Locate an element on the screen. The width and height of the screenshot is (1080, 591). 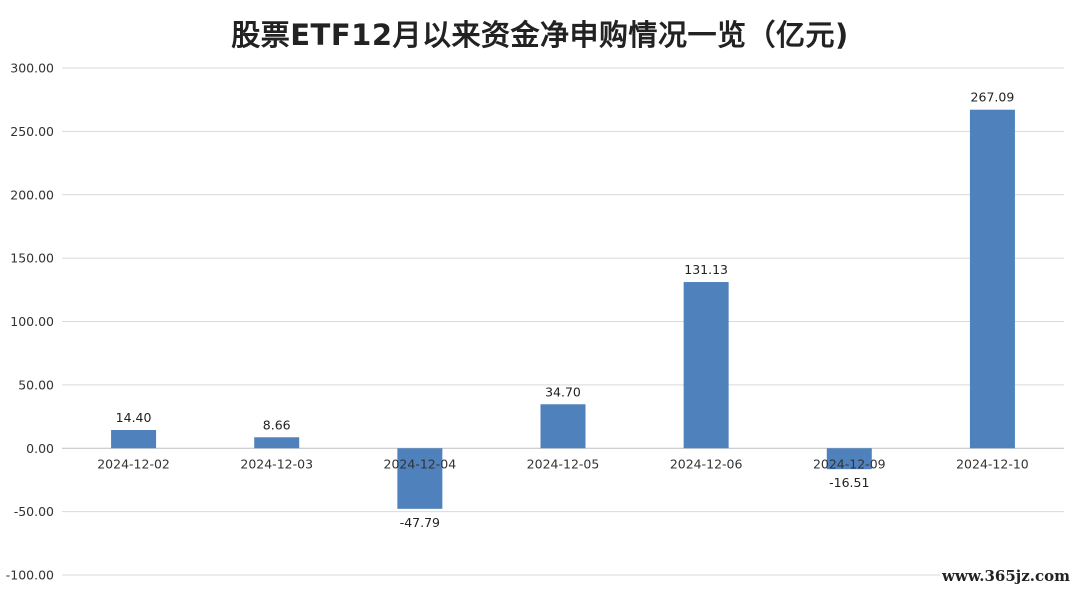
data-label: 267.09 is located at coordinates (993, 97).